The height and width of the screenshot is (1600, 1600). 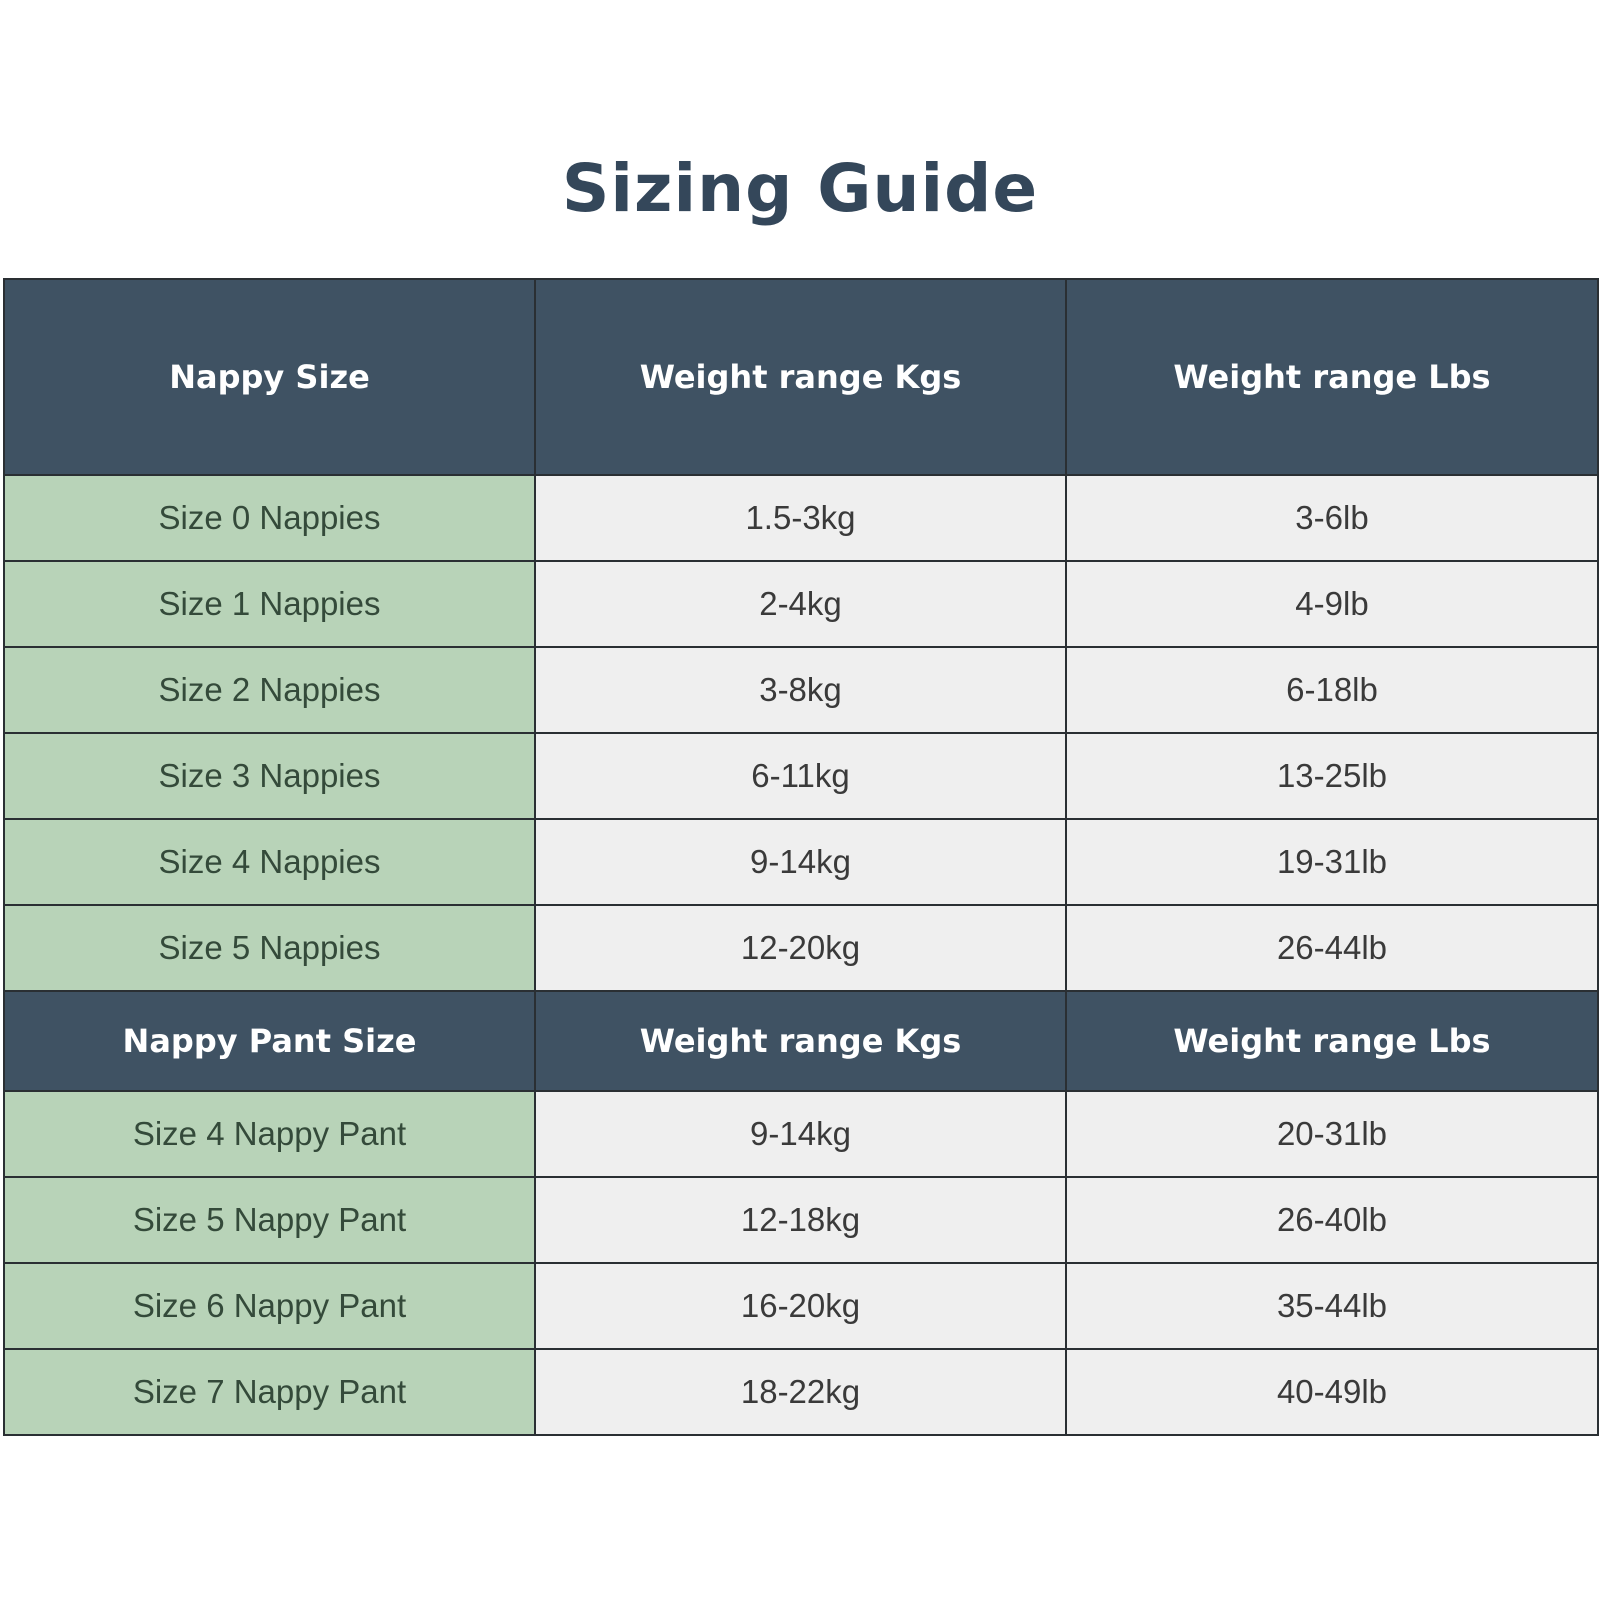 I want to click on kg-range-cell: 12-18kg, so click(x=800, y=1220).